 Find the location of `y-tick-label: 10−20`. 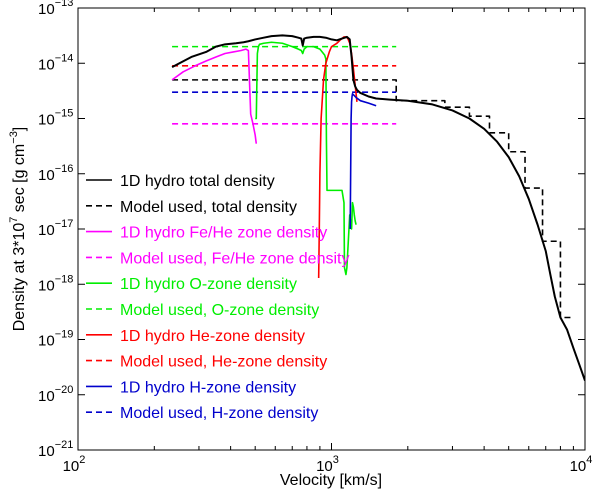

y-tick-label: 10−20 is located at coordinates (55, 394).